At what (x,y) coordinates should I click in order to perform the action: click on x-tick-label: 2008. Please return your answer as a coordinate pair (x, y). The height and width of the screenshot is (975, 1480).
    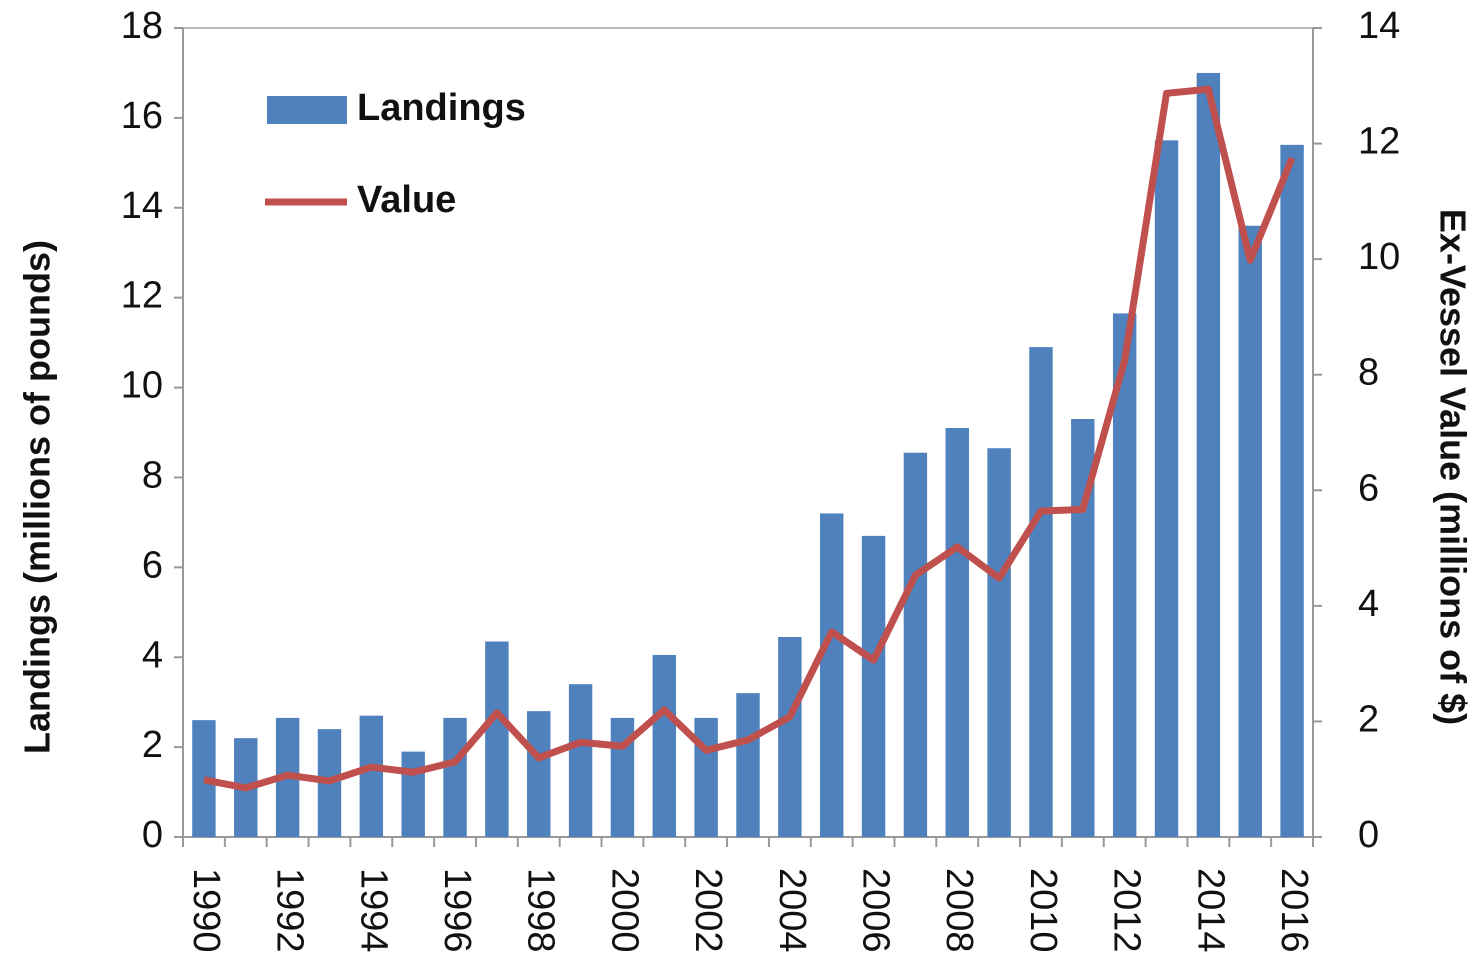
    Looking at the image, I should click on (959, 910).